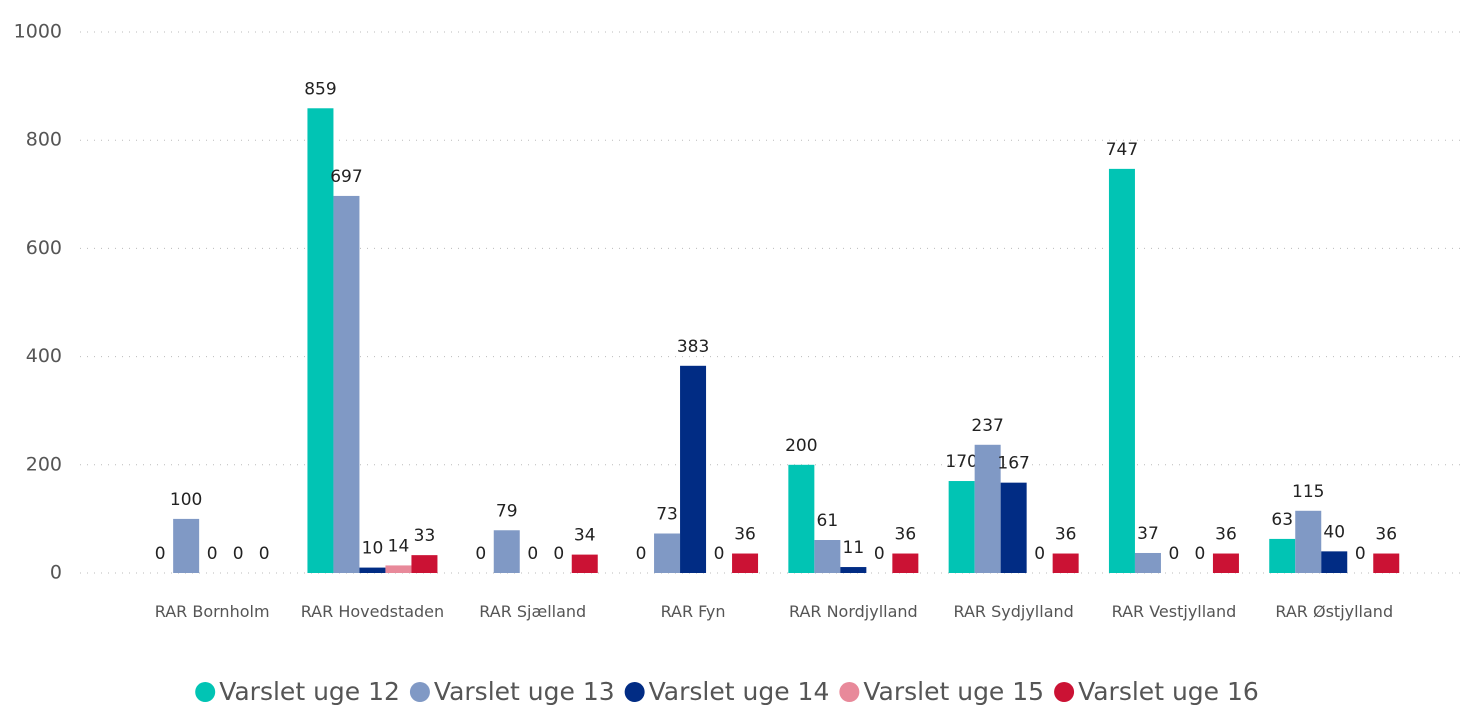 This screenshot has height=713, width=1464. Describe the element at coordinates (373, 549) in the screenshot. I see `data-label: 10` at that location.